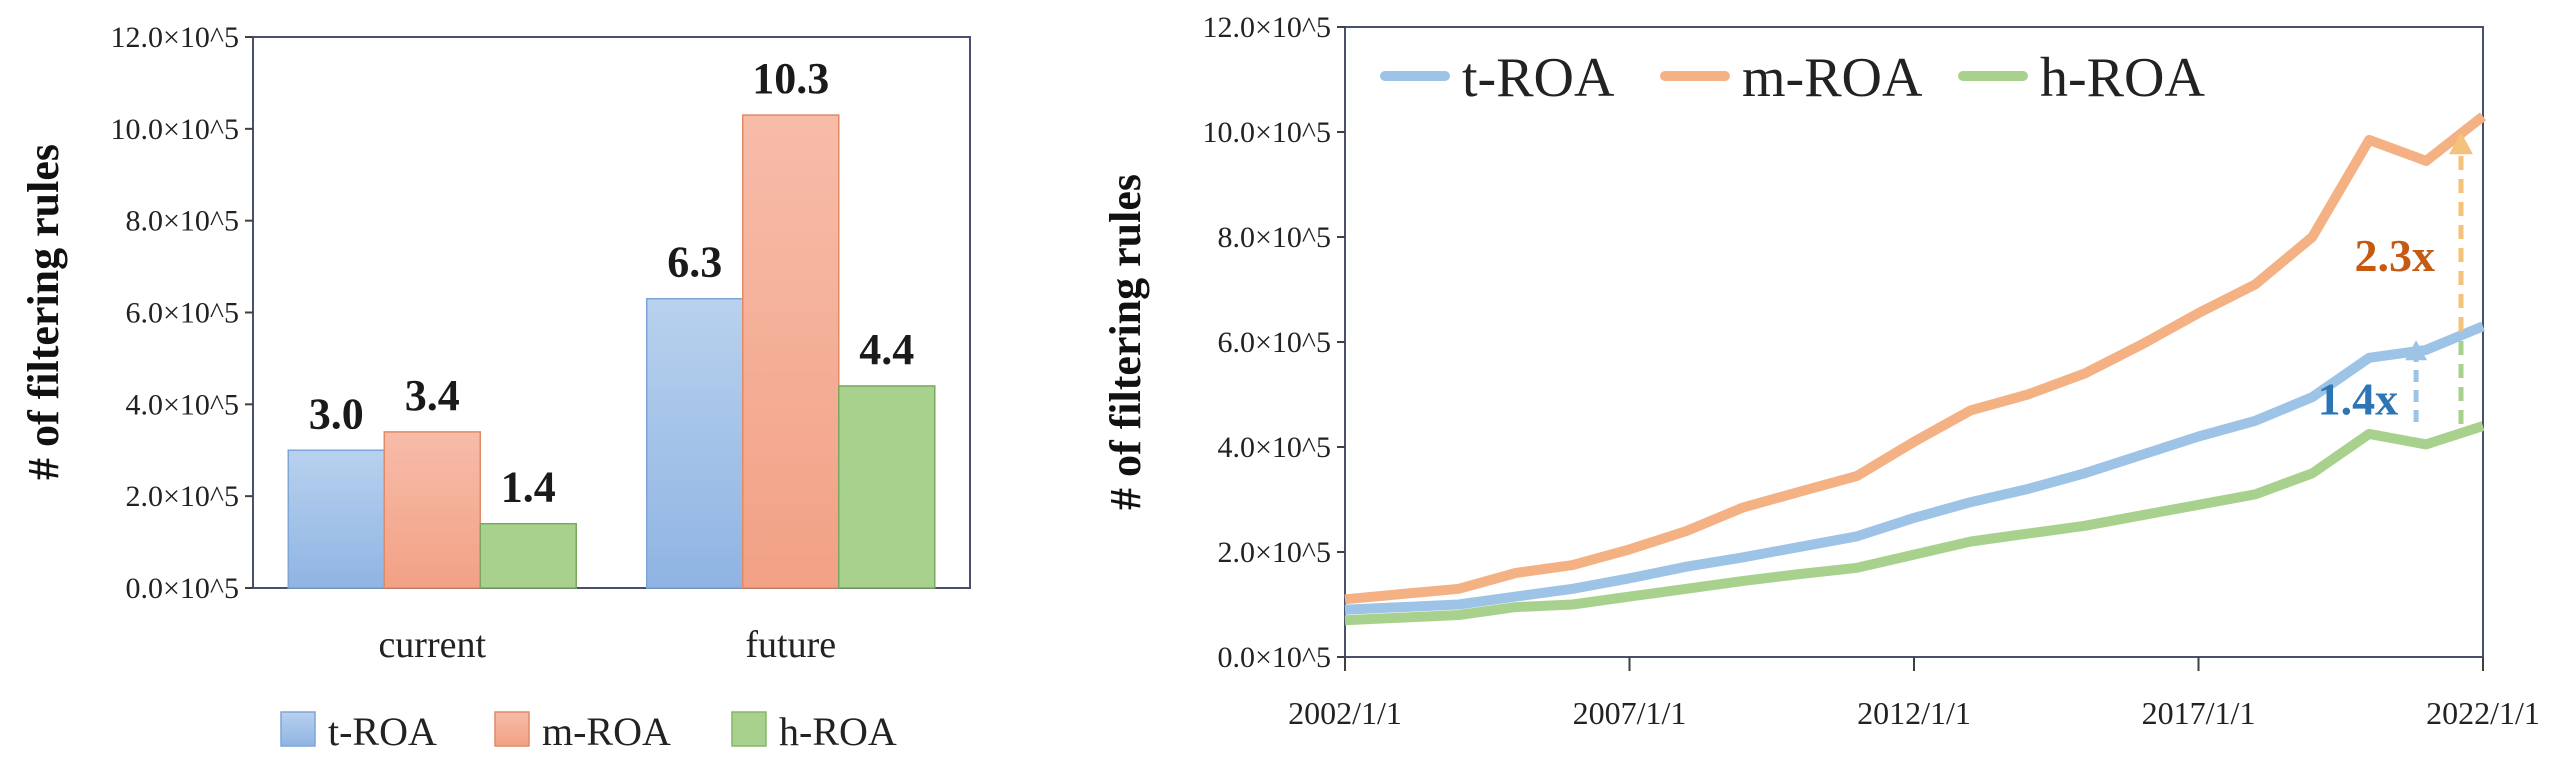 The height and width of the screenshot is (781, 2560). Describe the element at coordinates (2461, 143) in the screenshot. I see `ratio-arrowhead-m-roa` at that location.